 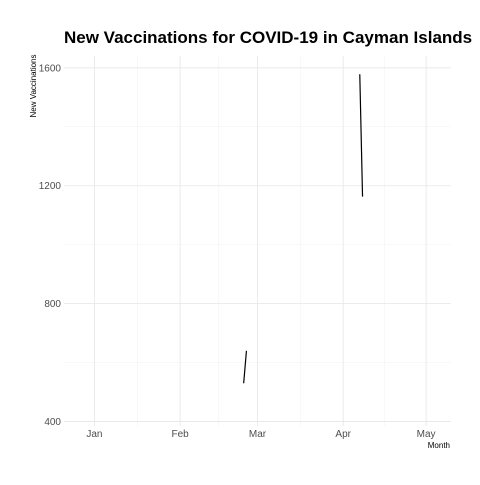 What do you see at coordinates (50, 186) in the screenshot?
I see `y-tick-label: 1200` at bounding box center [50, 186].